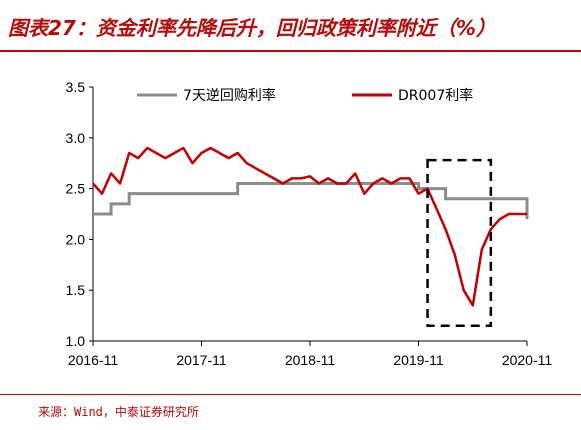  Describe the element at coordinates (76, 239) in the screenshot. I see `y-tick-label: 2.0` at that location.